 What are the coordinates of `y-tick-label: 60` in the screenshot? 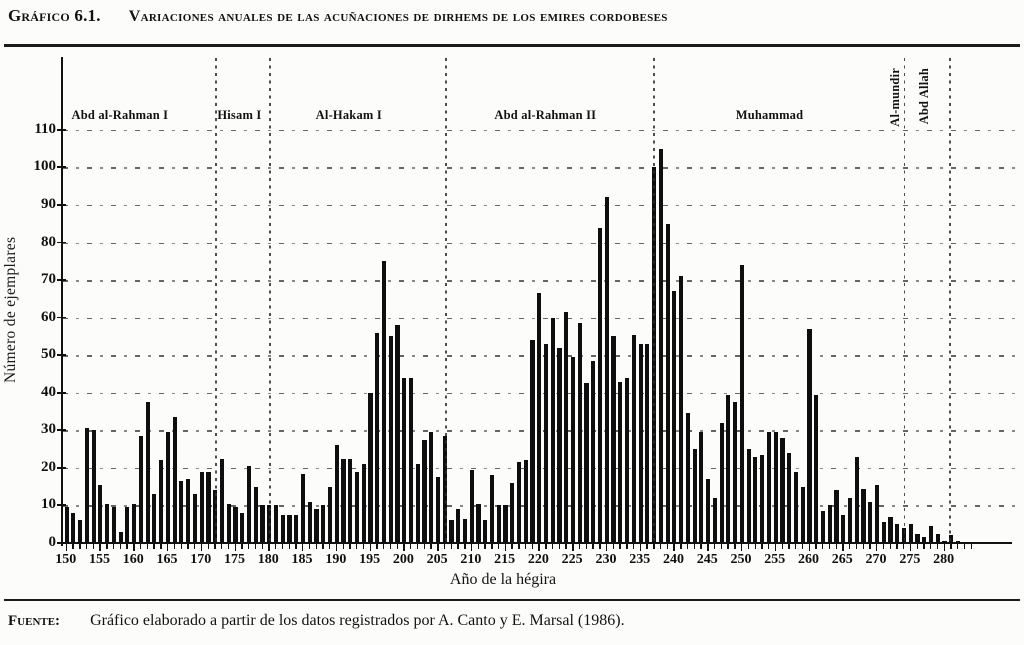 It's located at (48, 316).